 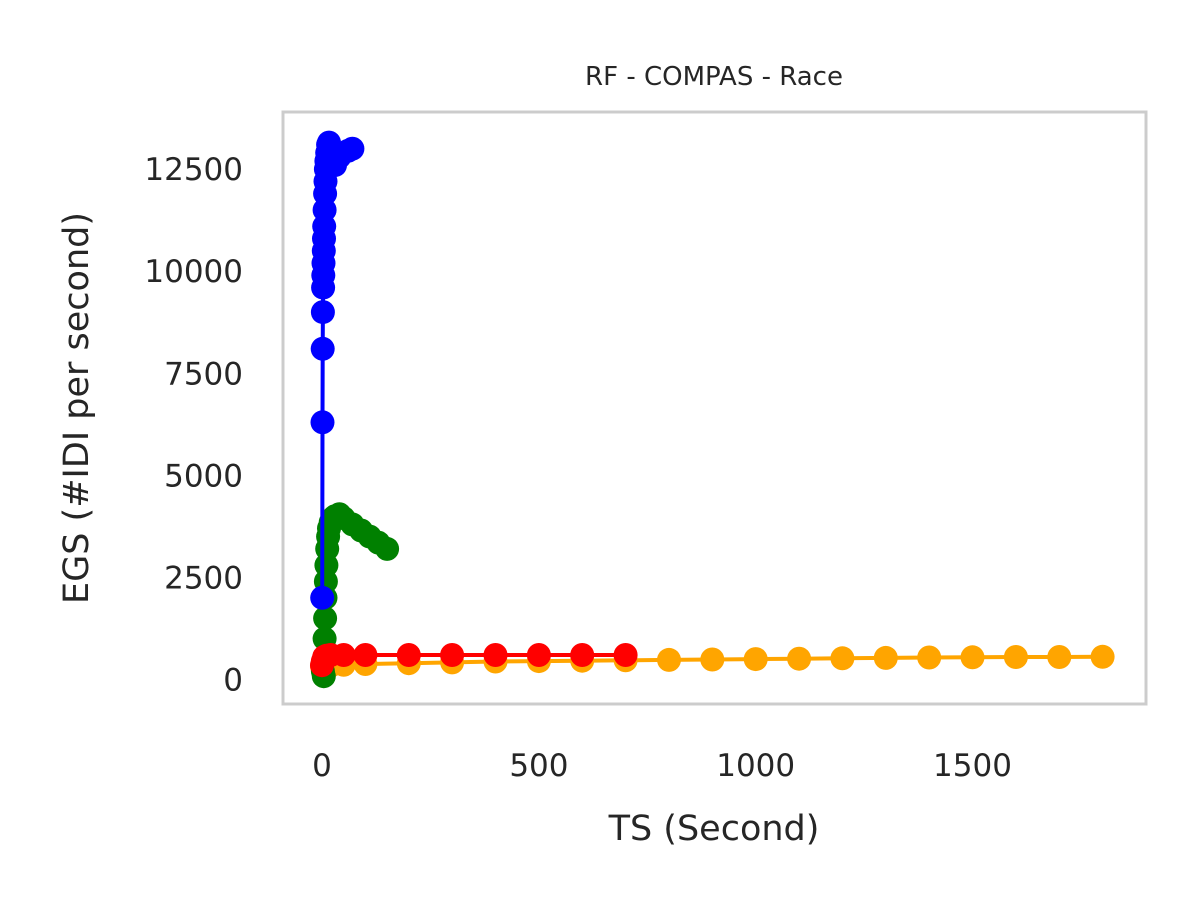 What do you see at coordinates (233, 681) in the screenshot?
I see `y-tick-label: 0` at bounding box center [233, 681].